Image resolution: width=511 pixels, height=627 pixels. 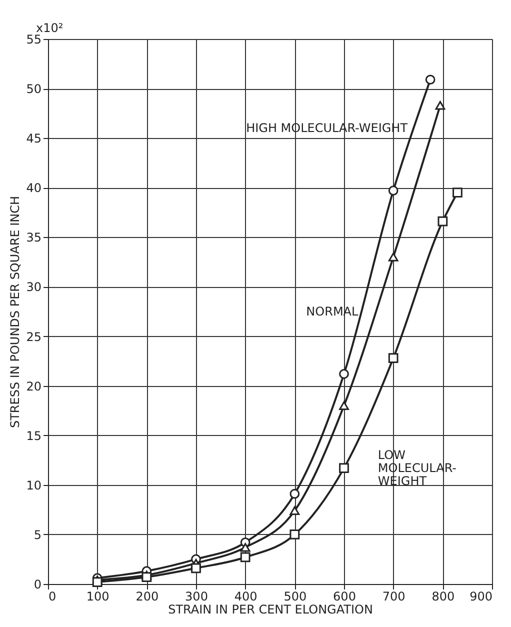 I want to click on y-tick-label: 50, so click(x=34, y=89).